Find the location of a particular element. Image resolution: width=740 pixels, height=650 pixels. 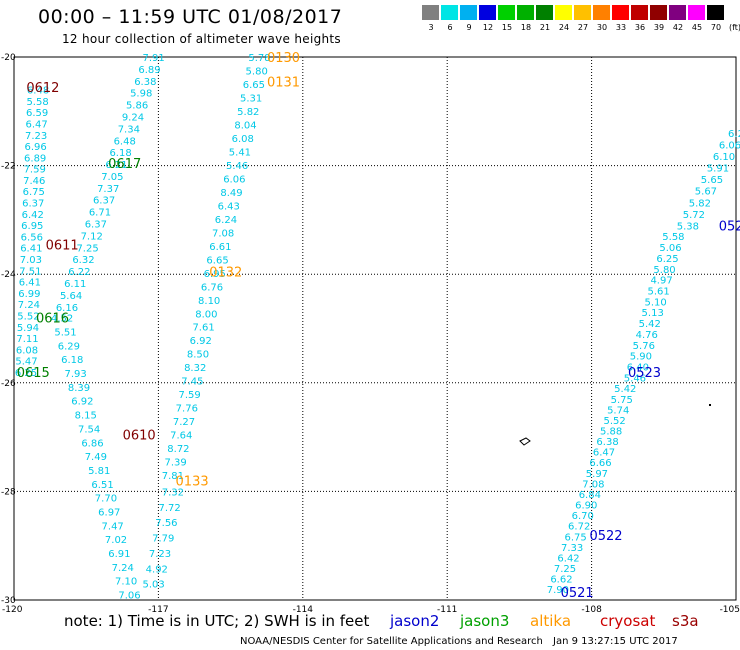

wave-height-value: 6.16 is located at coordinates (67, 308).